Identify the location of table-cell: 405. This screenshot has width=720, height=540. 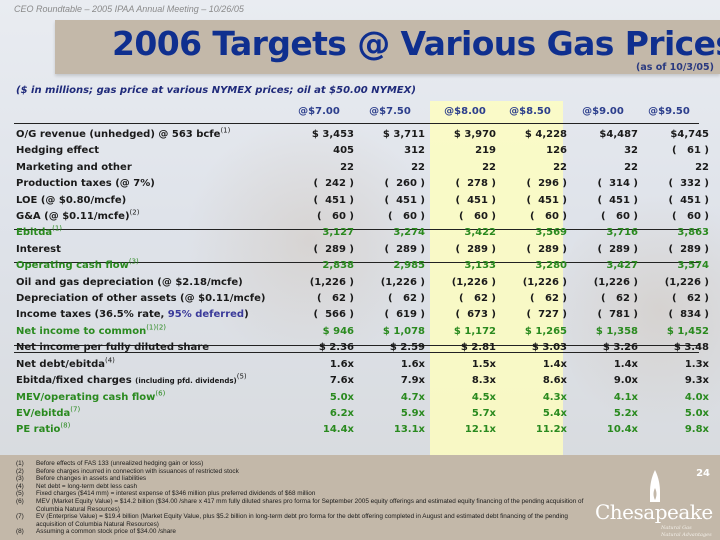
(343, 151).